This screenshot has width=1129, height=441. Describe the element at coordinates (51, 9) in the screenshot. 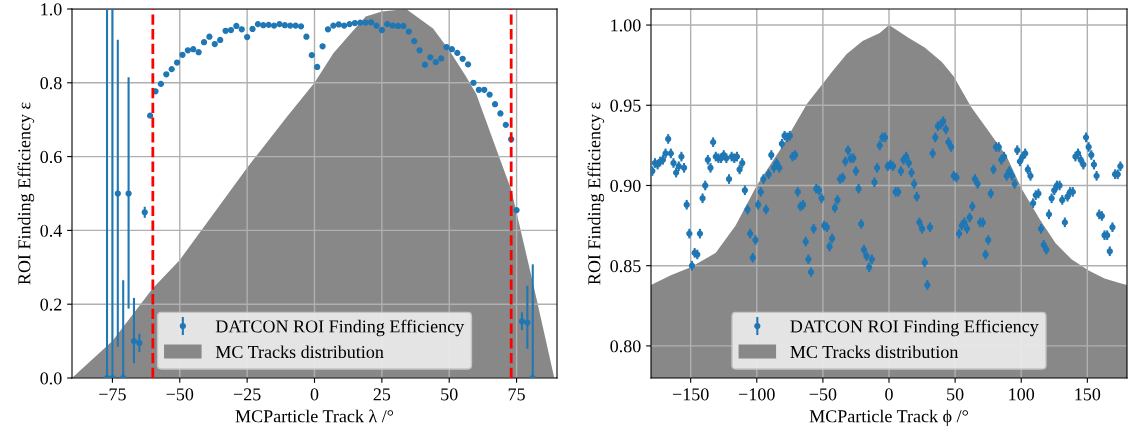

I see `y-tick-label: 1.0` at that location.